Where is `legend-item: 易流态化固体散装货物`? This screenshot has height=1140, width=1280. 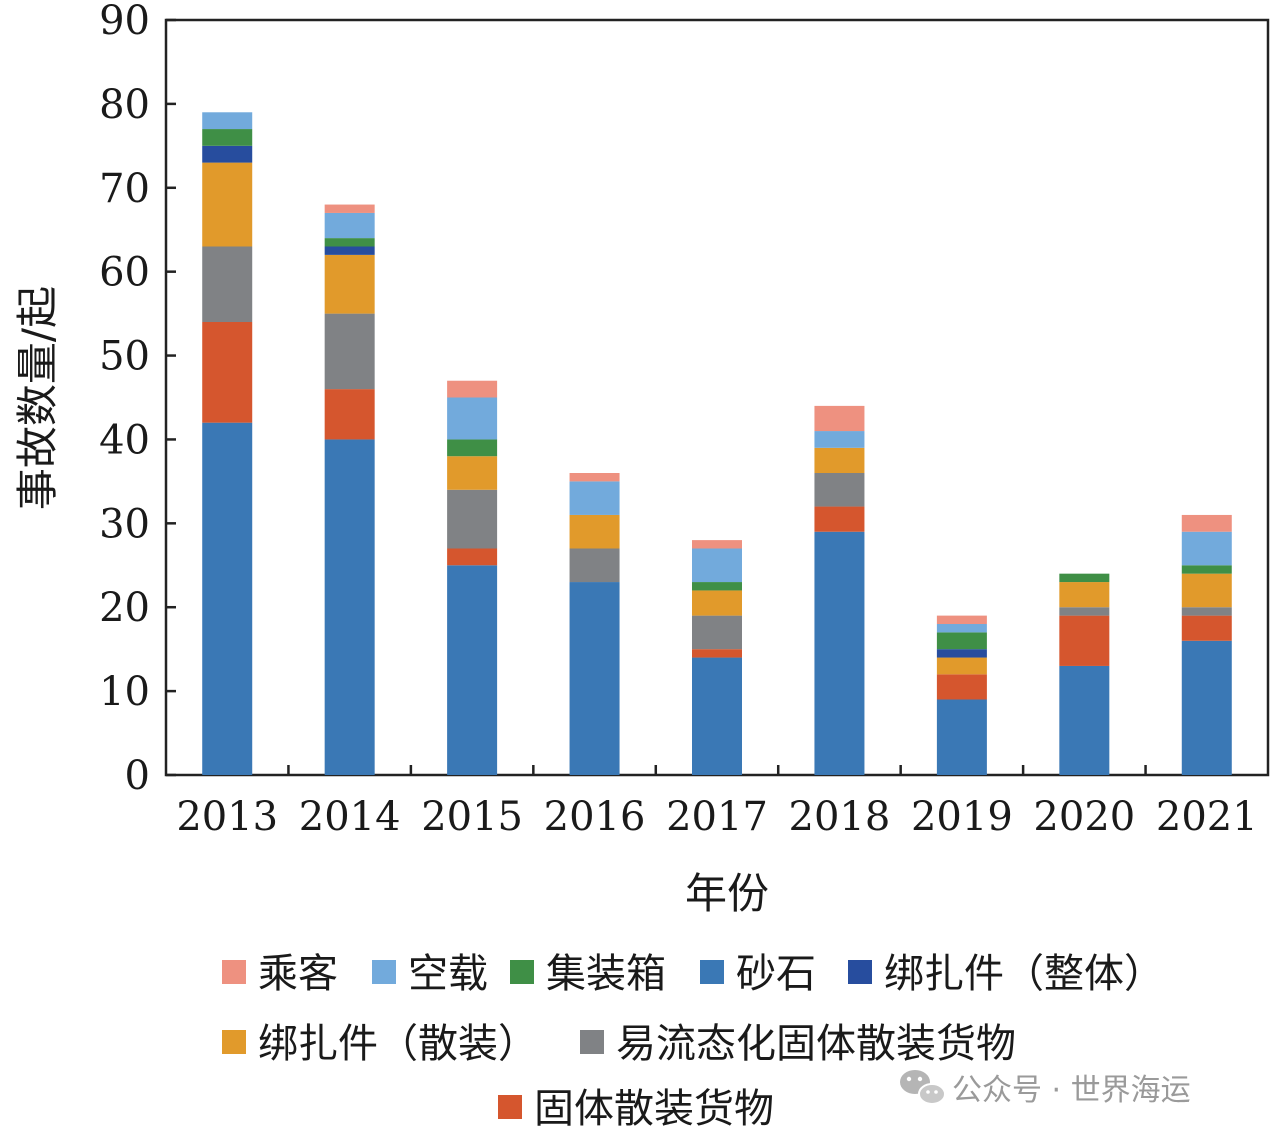
legend-item: 易流态化固体散装货物 is located at coordinates (798, 1044).